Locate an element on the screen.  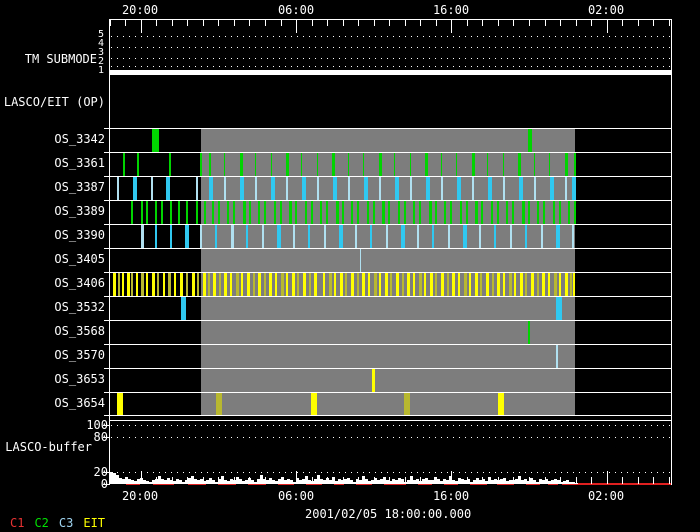
row-label-os_3570: OS_3570 is located at coordinates (79, 355).